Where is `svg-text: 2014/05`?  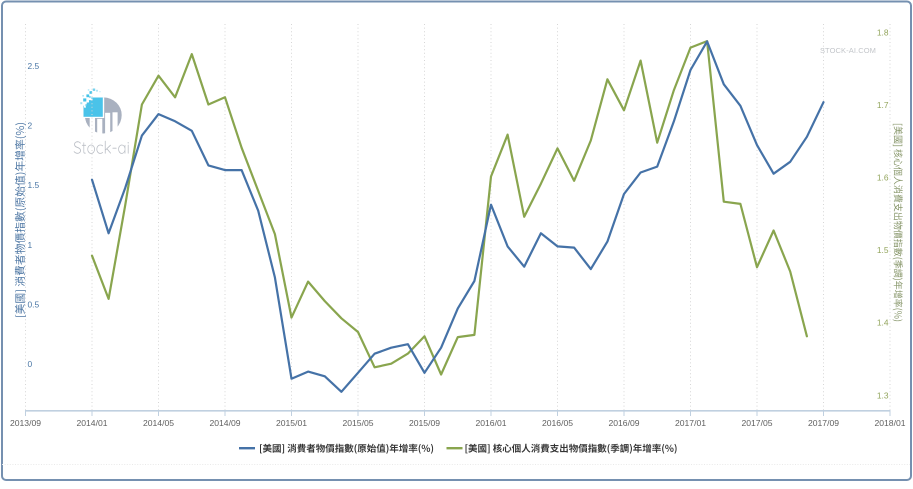 svg-text: 2014/05 is located at coordinates (158, 423).